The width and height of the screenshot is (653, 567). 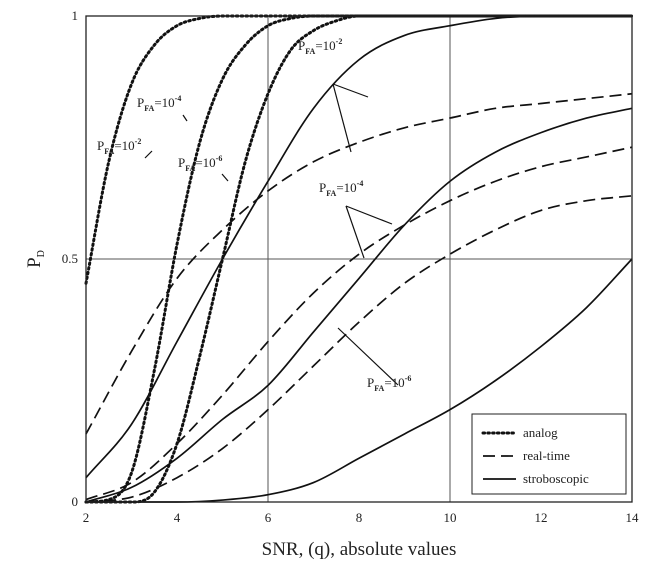 I want to click on x-tick-label: 4, so click(x=177, y=517).